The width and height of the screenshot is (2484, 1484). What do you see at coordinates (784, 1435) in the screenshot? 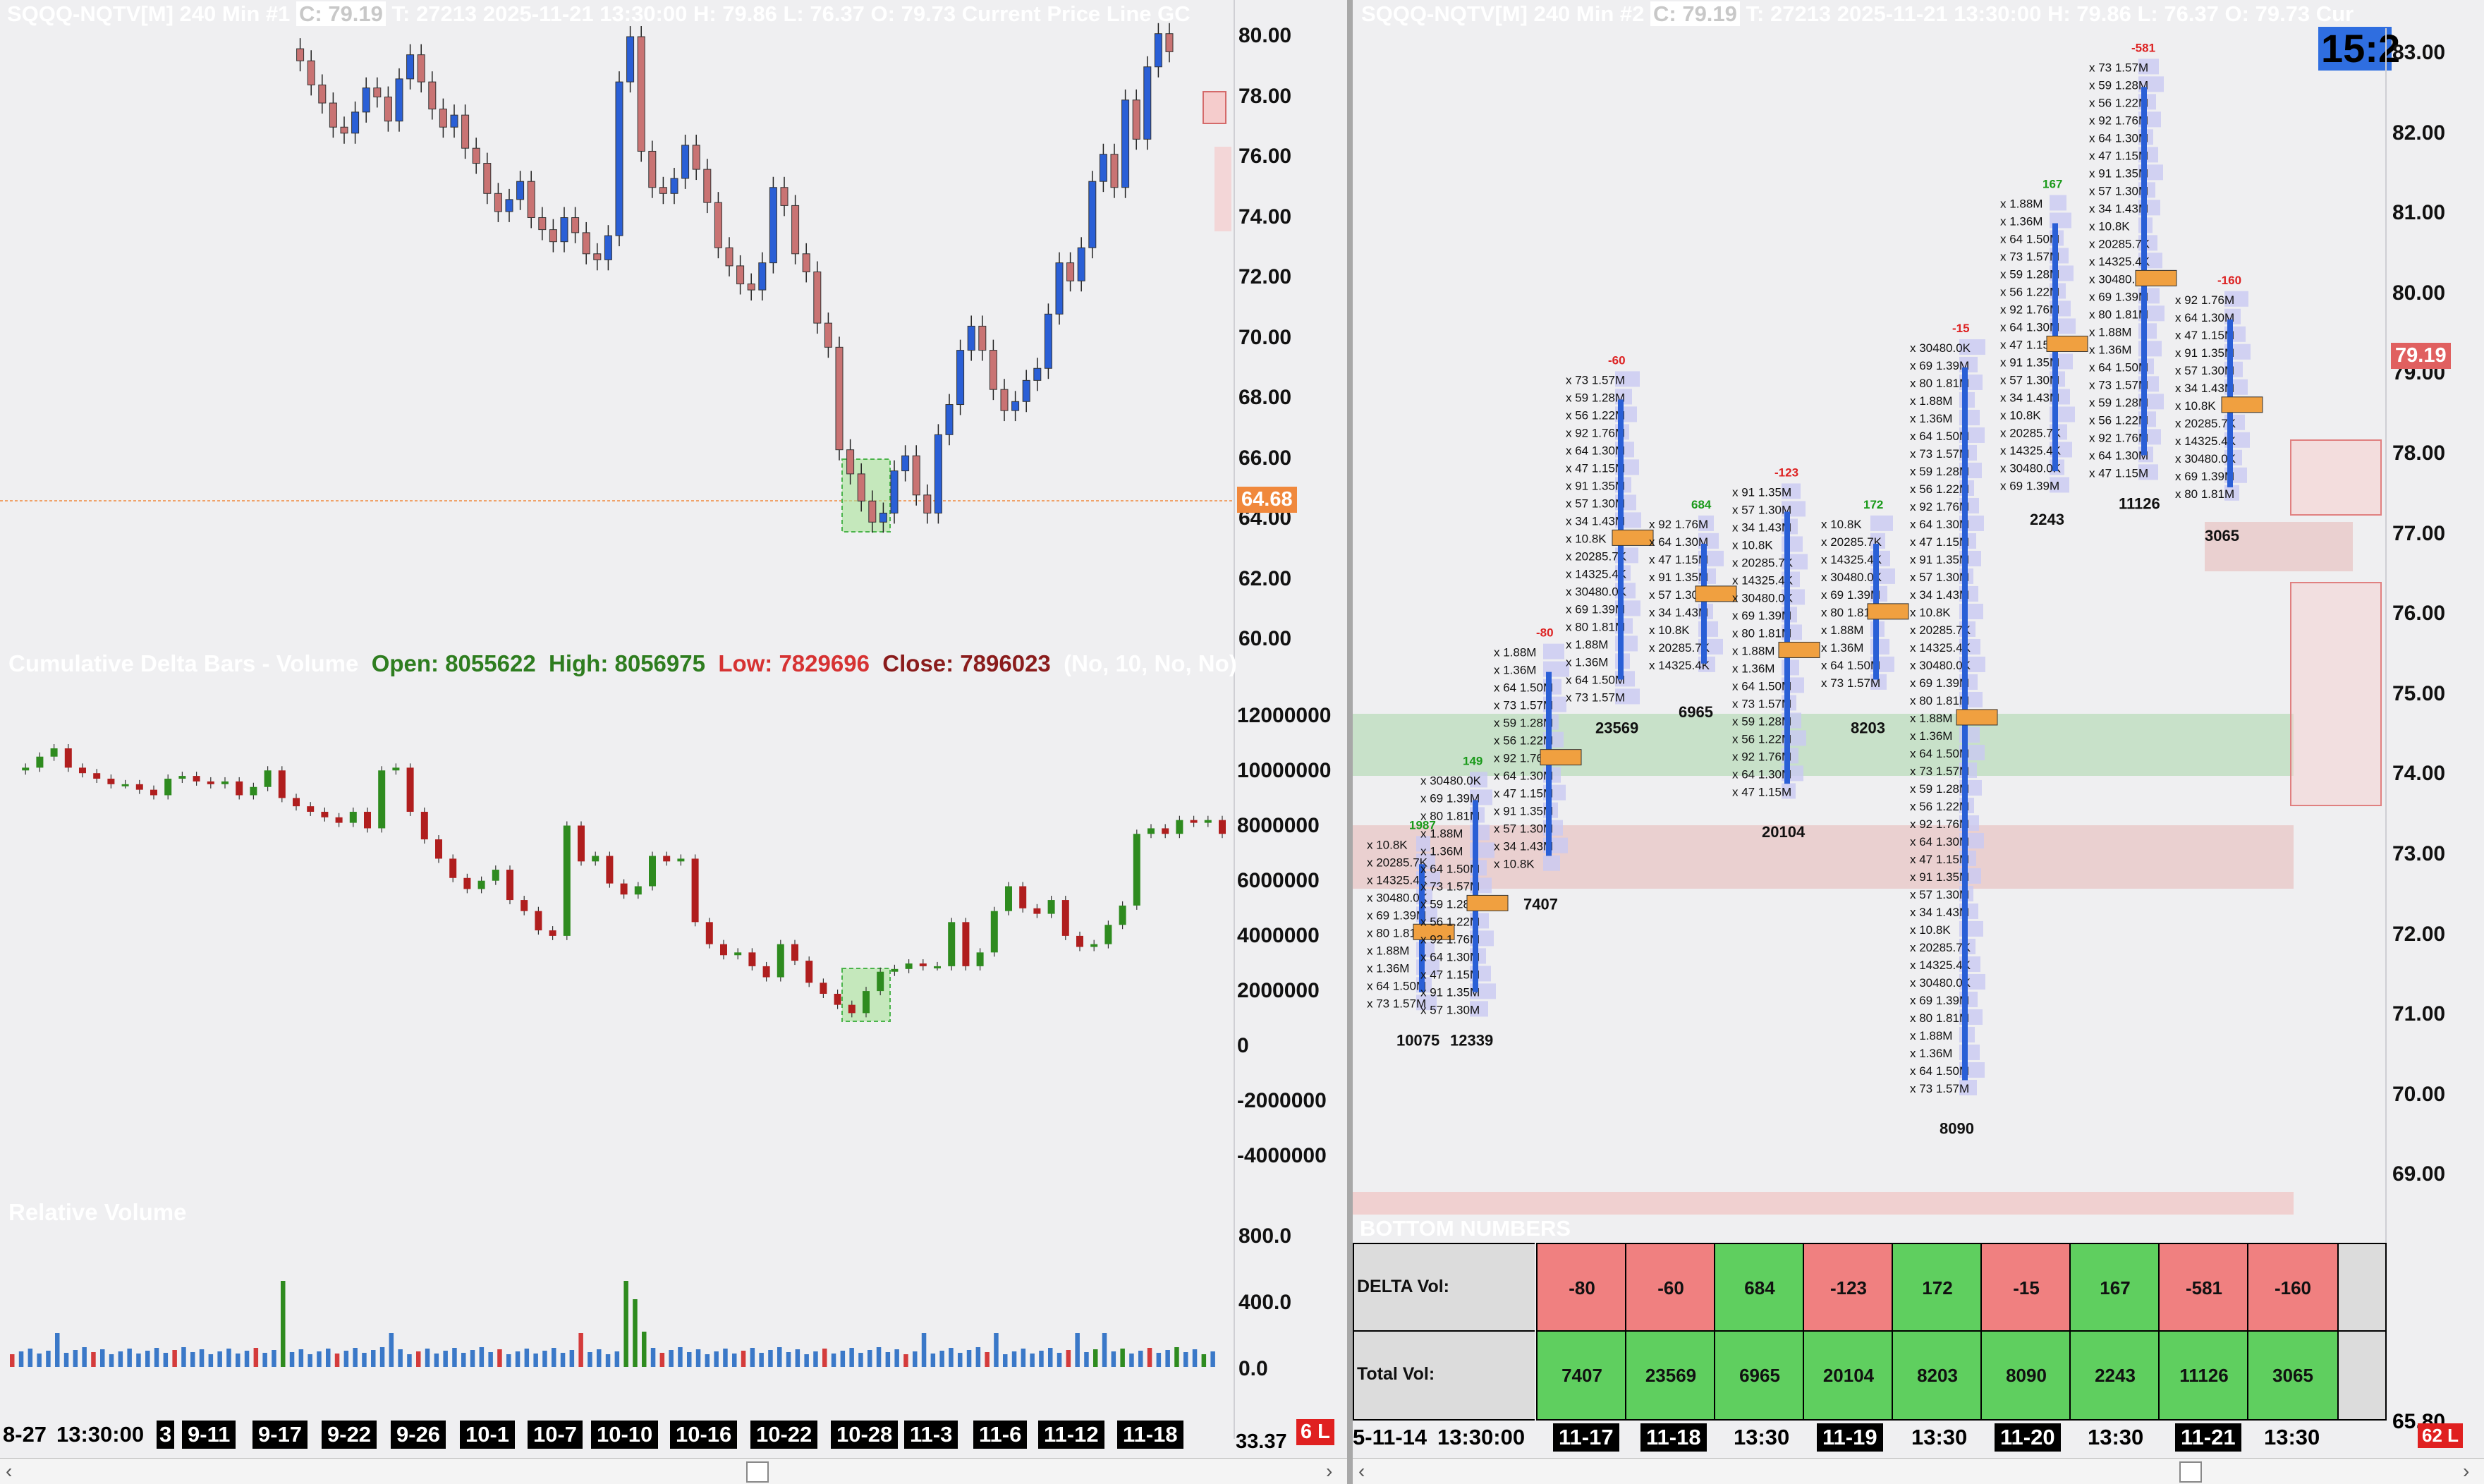
I see `time-tick: 10-22` at bounding box center [784, 1435].